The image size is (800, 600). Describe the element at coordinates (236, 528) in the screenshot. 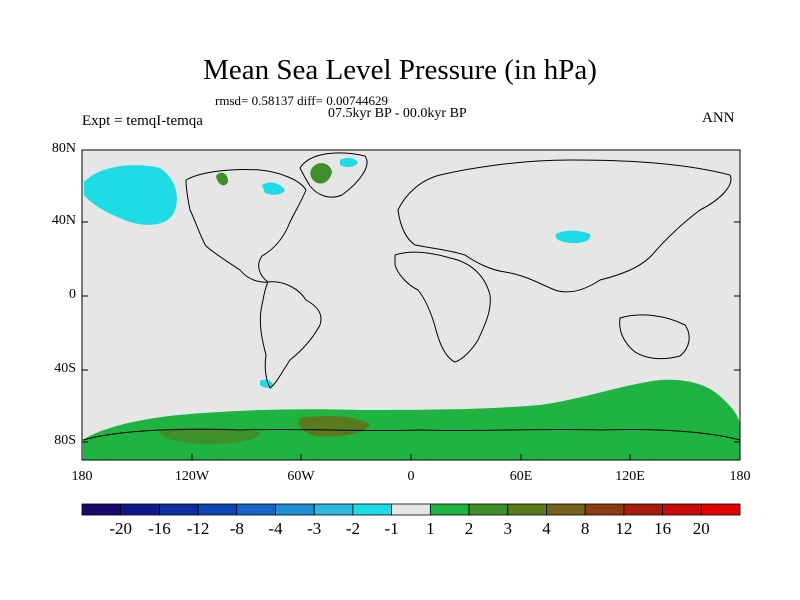

I see `colorbar-label: -8` at that location.